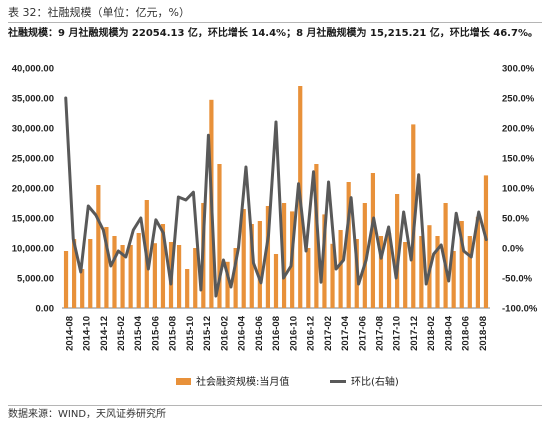 The height and width of the screenshot is (429, 550). What do you see at coordinates (380, 333) in the screenshot?
I see `x-axis-tick-label: 2017-08` at bounding box center [380, 333].